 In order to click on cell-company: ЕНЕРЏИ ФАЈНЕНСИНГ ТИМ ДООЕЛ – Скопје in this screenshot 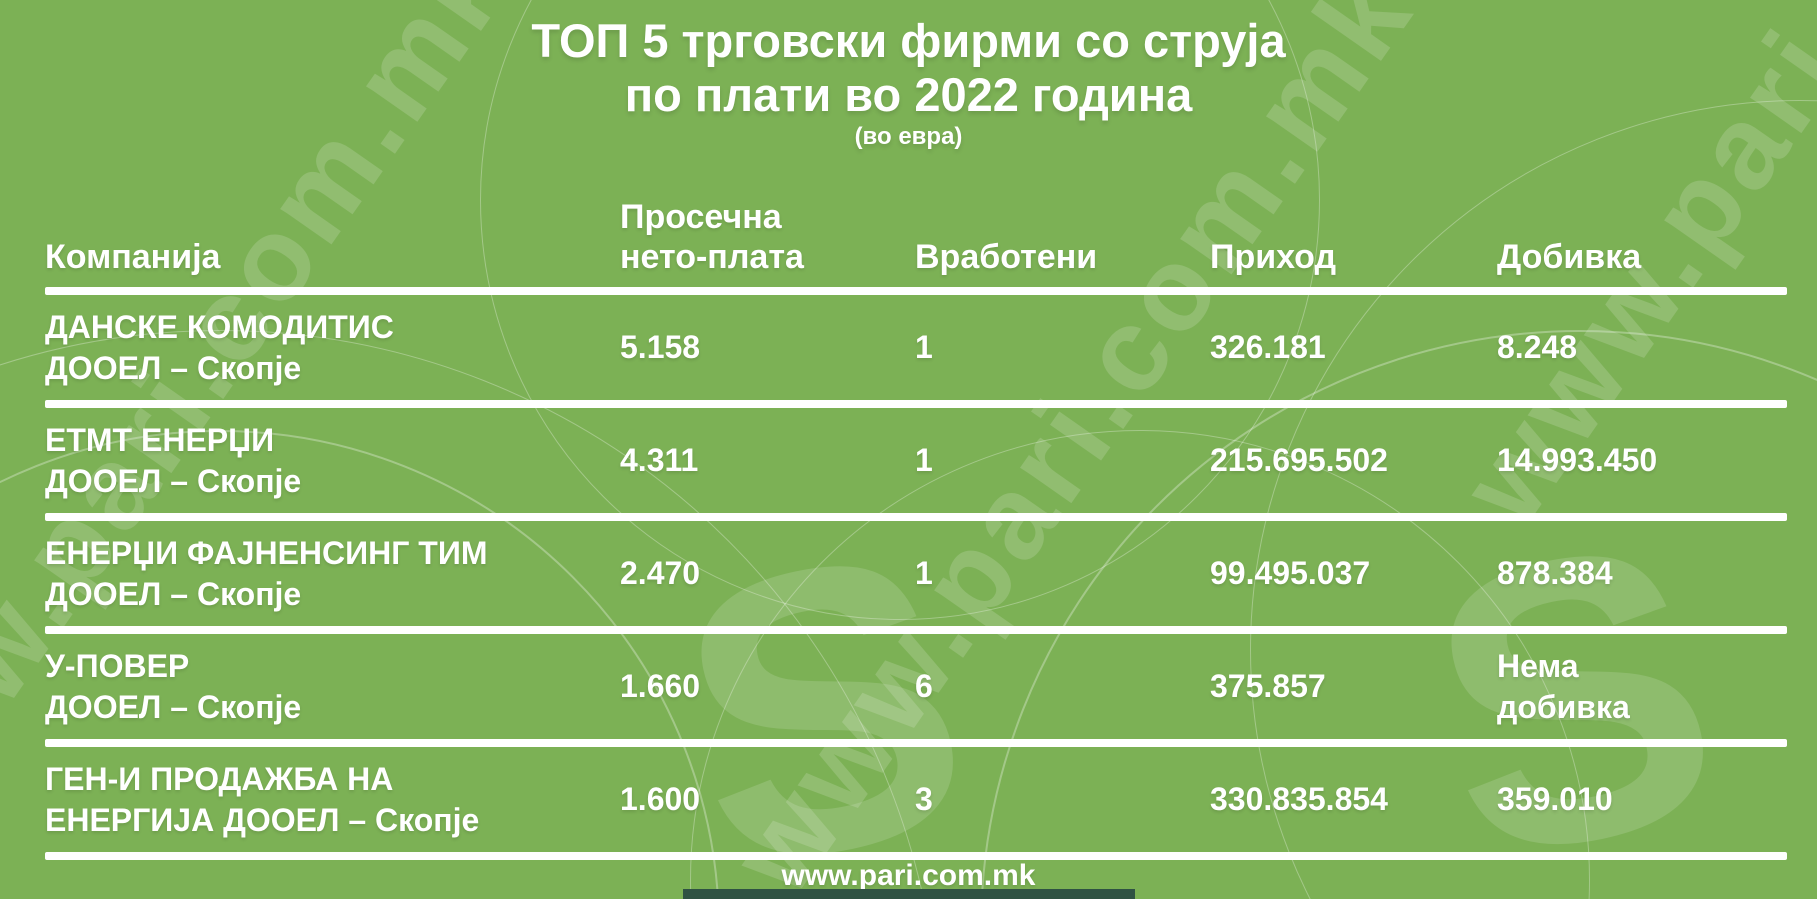, I will do `click(266, 573)`.